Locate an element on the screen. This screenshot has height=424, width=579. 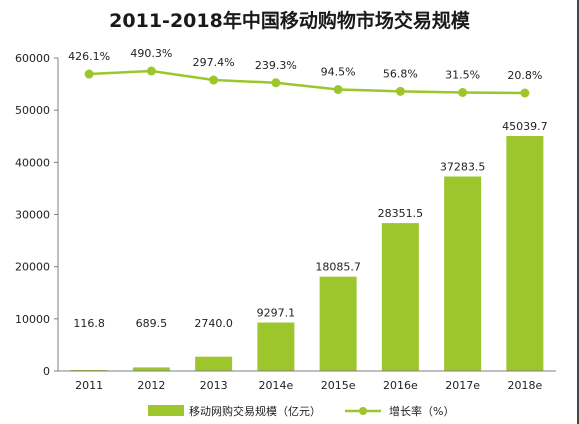
growth-point-2013 is located at coordinates (214, 80).